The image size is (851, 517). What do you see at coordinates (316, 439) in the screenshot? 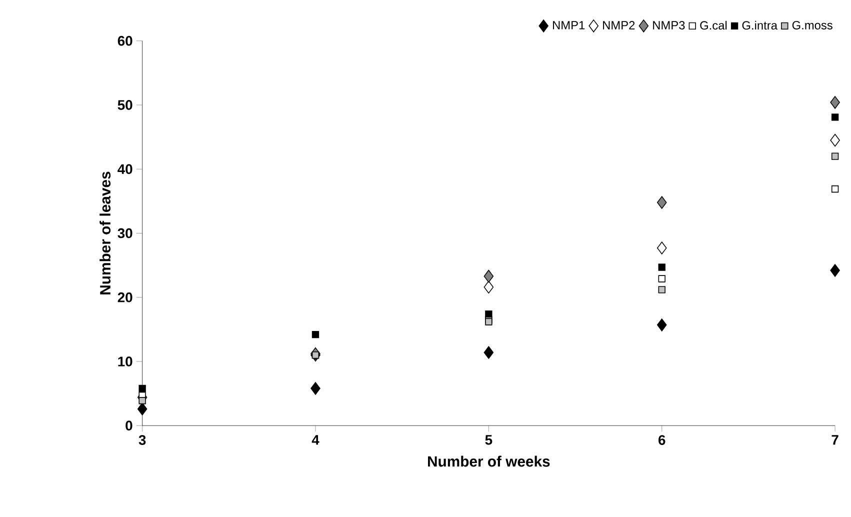
I see `x-tick-label: 4` at bounding box center [316, 439].